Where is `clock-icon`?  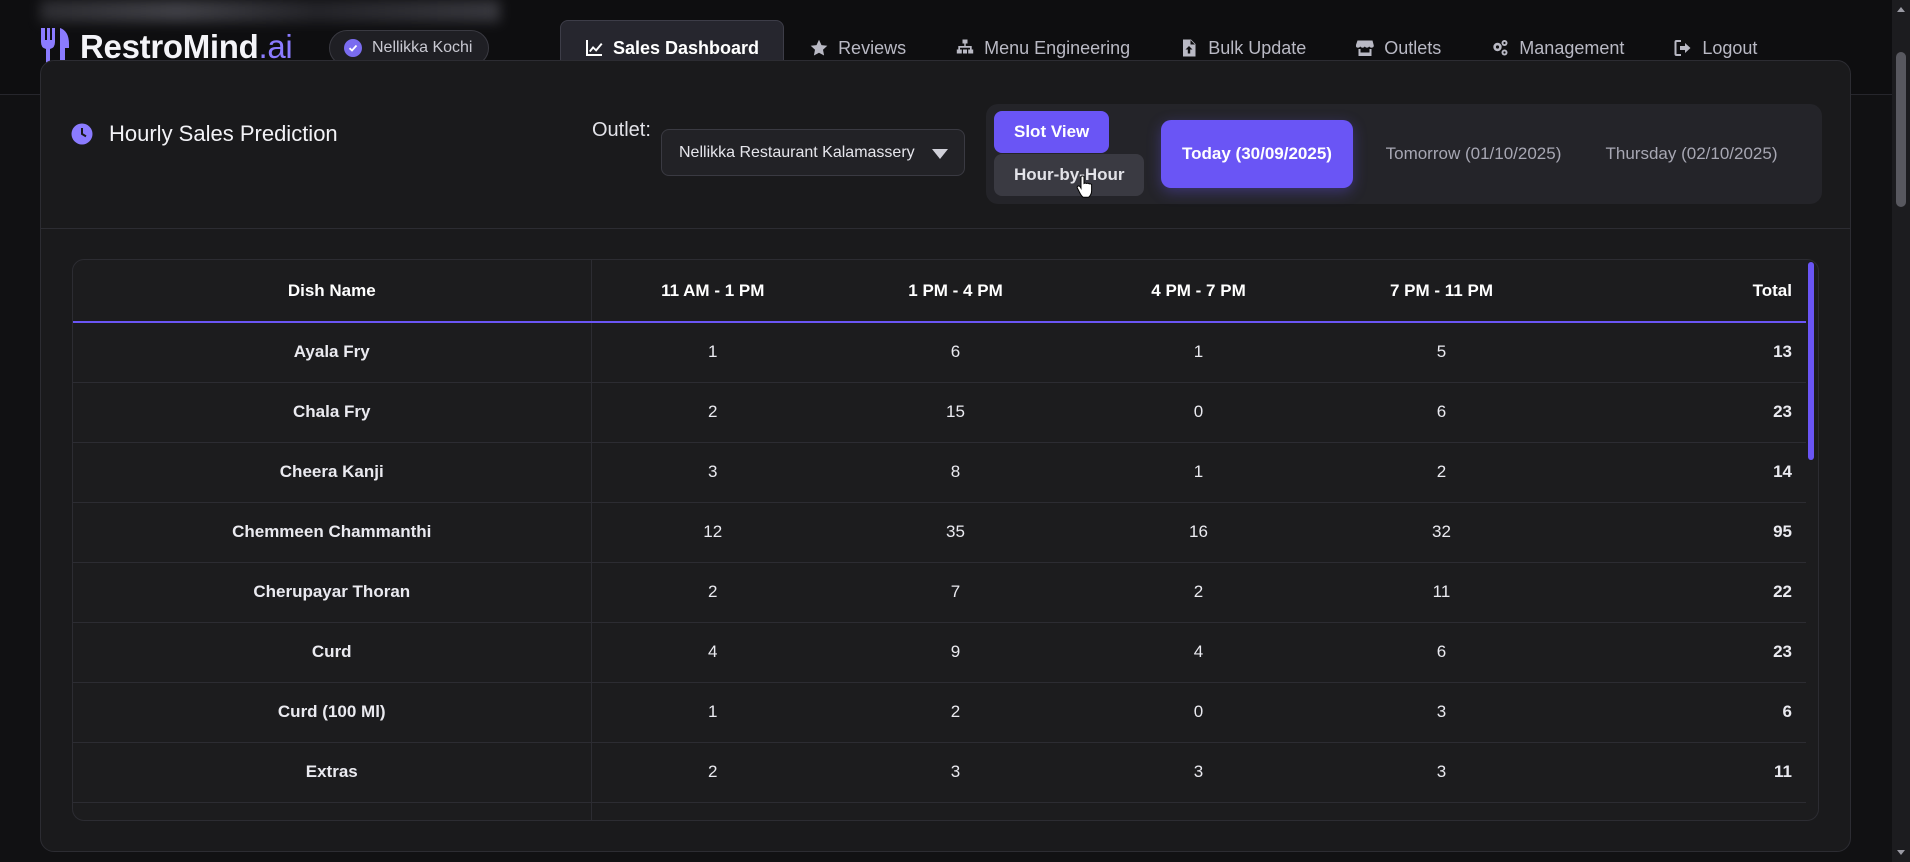 clock-icon is located at coordinates (82, 134).